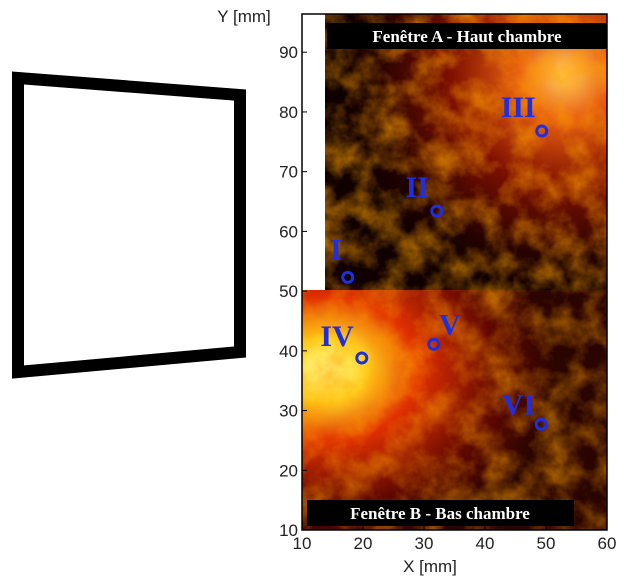 This screenshot has height=578, width=624. What do you see at coordinates (607, 543) in the screenshot?
I see `x-tick-label: 60` at bounding box center [607, 543].